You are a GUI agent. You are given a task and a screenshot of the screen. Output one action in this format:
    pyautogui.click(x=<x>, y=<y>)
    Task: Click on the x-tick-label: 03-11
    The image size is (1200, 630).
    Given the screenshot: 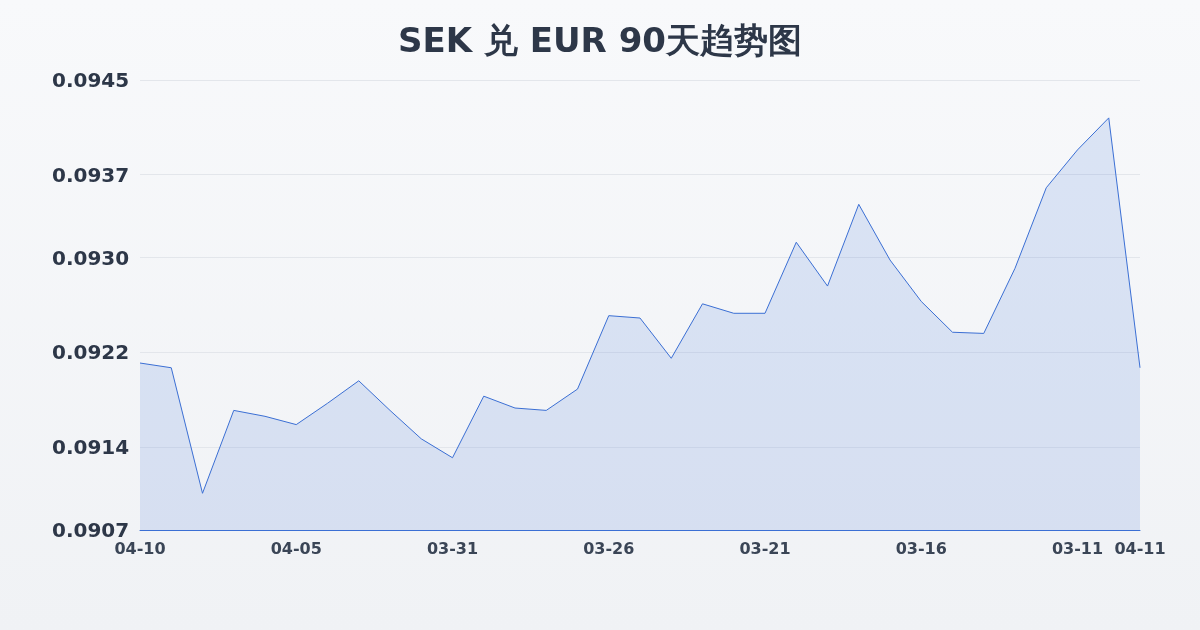 What is the action you would take?
    pyautogui.click(x=1077, y=548)
    